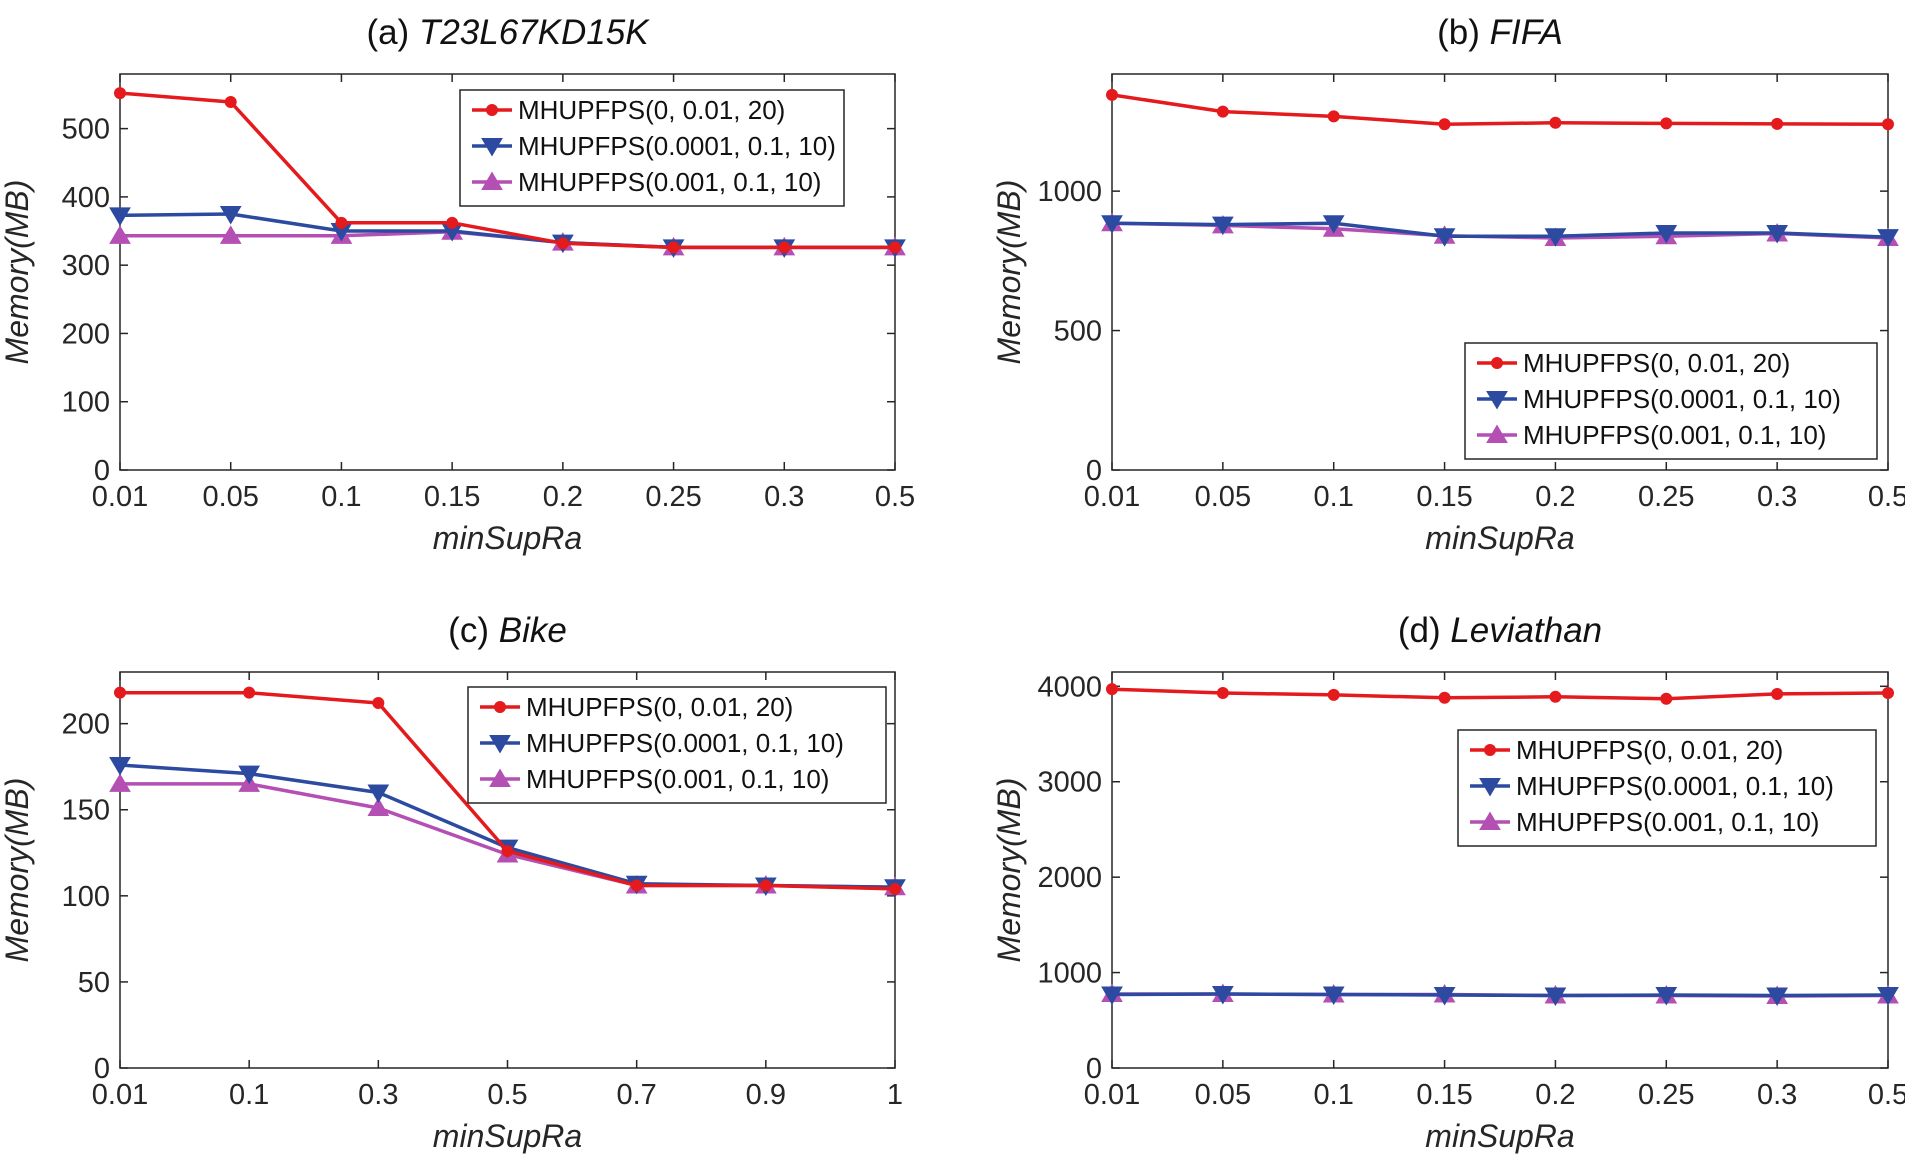  What do you see at coordinates (507, 630) in the screenshot?
I see `chart-title: (c) Bike` at bounding box center [507, 630].